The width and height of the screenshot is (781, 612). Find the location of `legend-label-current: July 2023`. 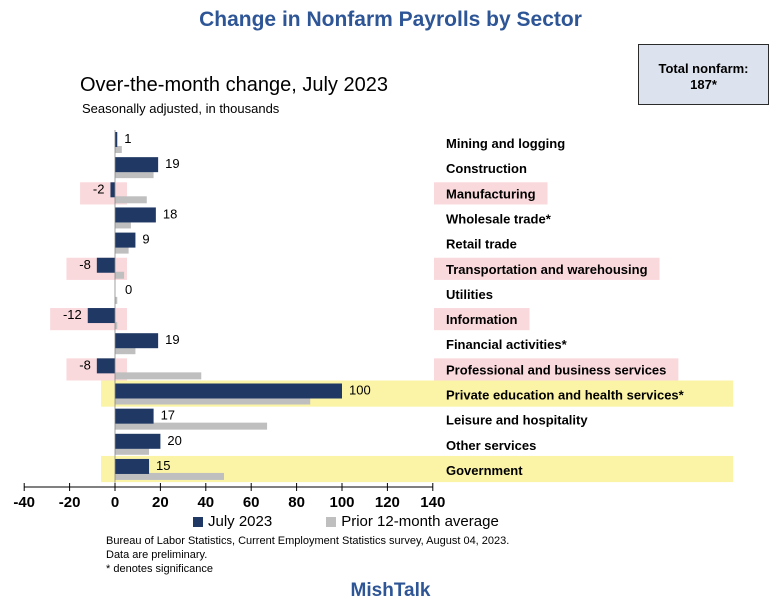

legend-label-current: July 2023 is located at coordinates (240, 521).